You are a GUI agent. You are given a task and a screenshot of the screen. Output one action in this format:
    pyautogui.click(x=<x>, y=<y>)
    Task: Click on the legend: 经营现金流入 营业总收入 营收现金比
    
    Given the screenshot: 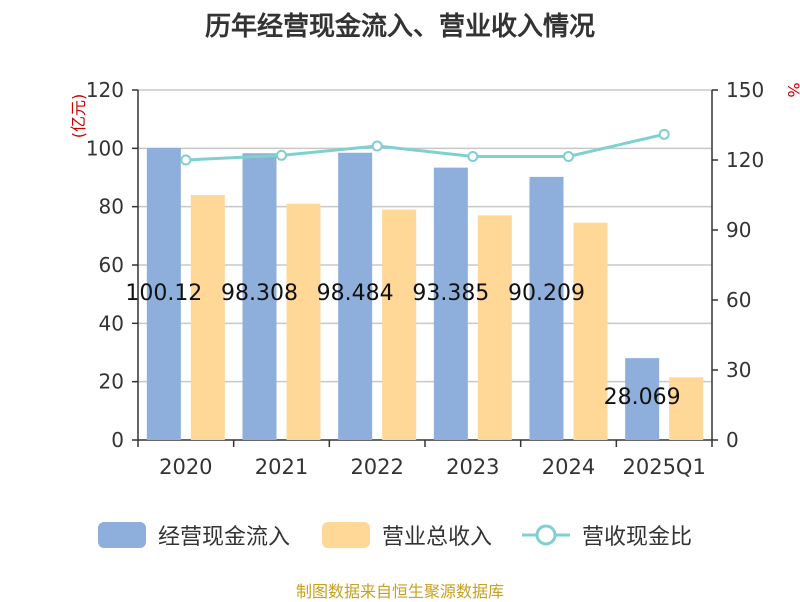 What is the action you would take?
    pyautogui.click(x=400, y=535)
    